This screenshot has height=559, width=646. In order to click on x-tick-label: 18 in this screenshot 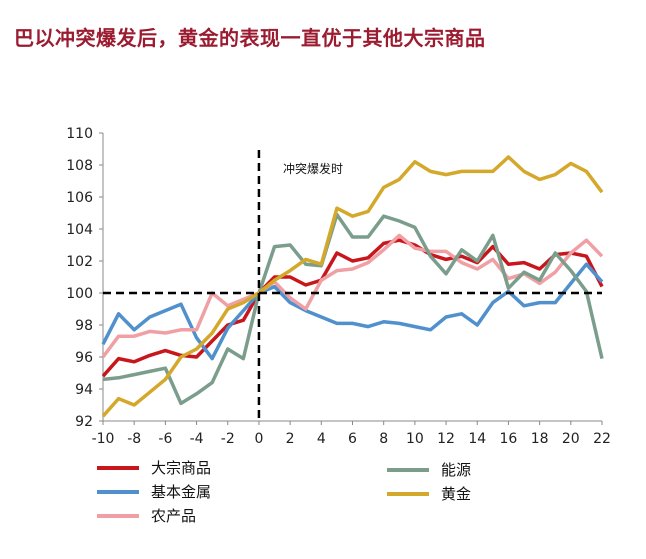, I will do `click(540, 439)`.